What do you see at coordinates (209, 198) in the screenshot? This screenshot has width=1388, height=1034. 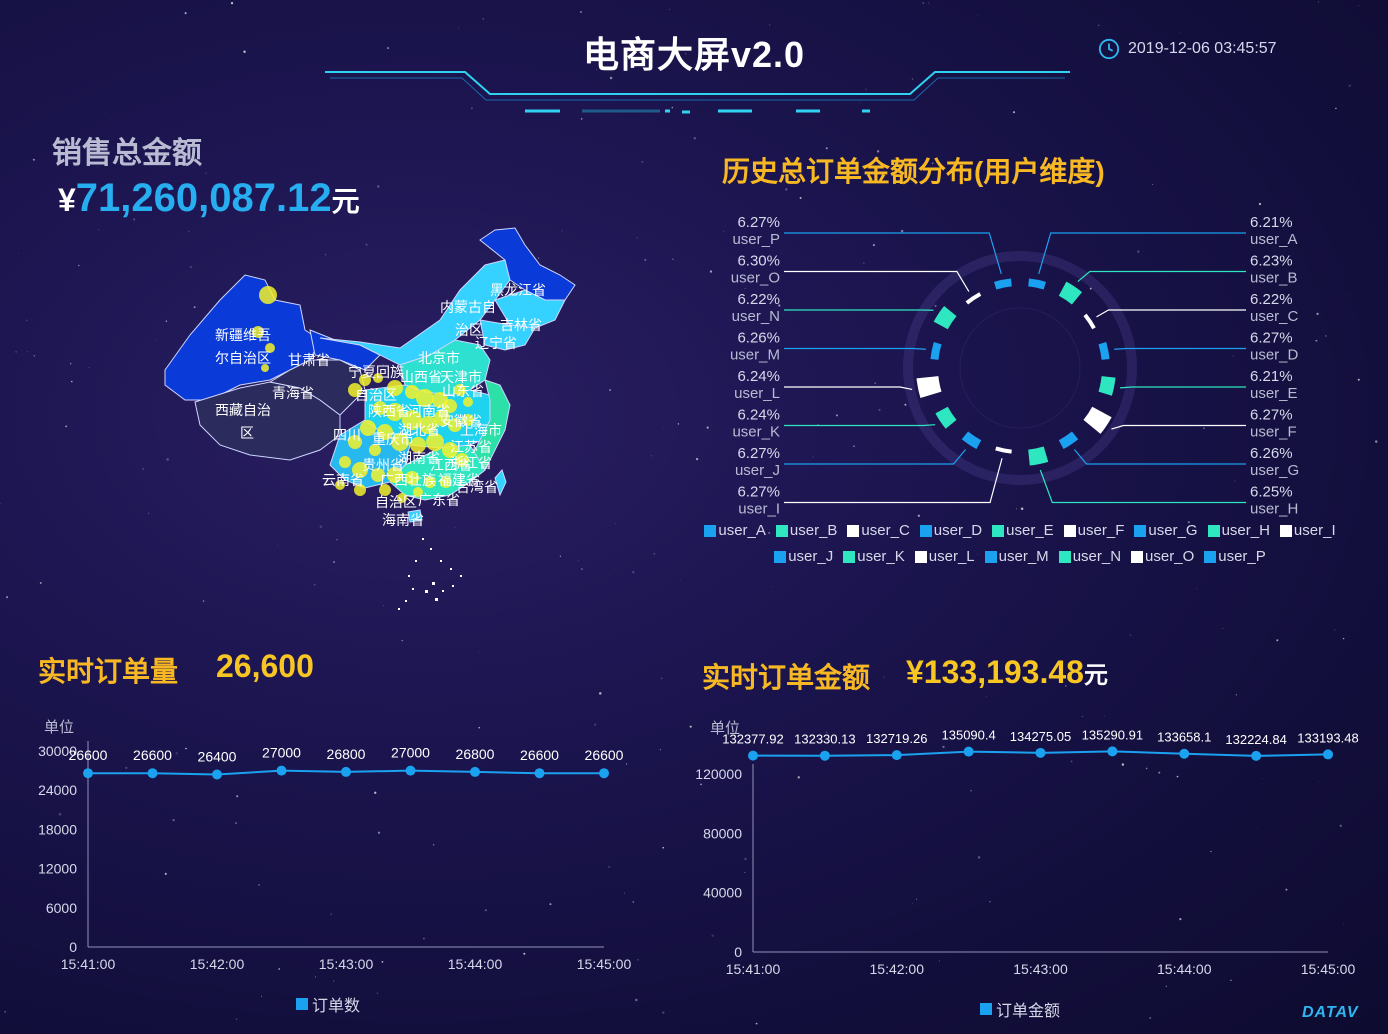 I see `sales-total-value: ¥71,260,087.12元` at bounding box center [209, 198].